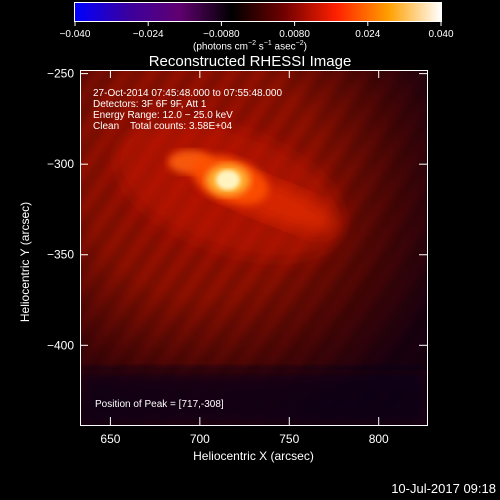 The width and height of the screenshot is (500, 500). Describe the element at coordinates (163, 126) in the screenshot. I see `info-clean-counts: Clean Total counts: 3.58E+04` at that location.